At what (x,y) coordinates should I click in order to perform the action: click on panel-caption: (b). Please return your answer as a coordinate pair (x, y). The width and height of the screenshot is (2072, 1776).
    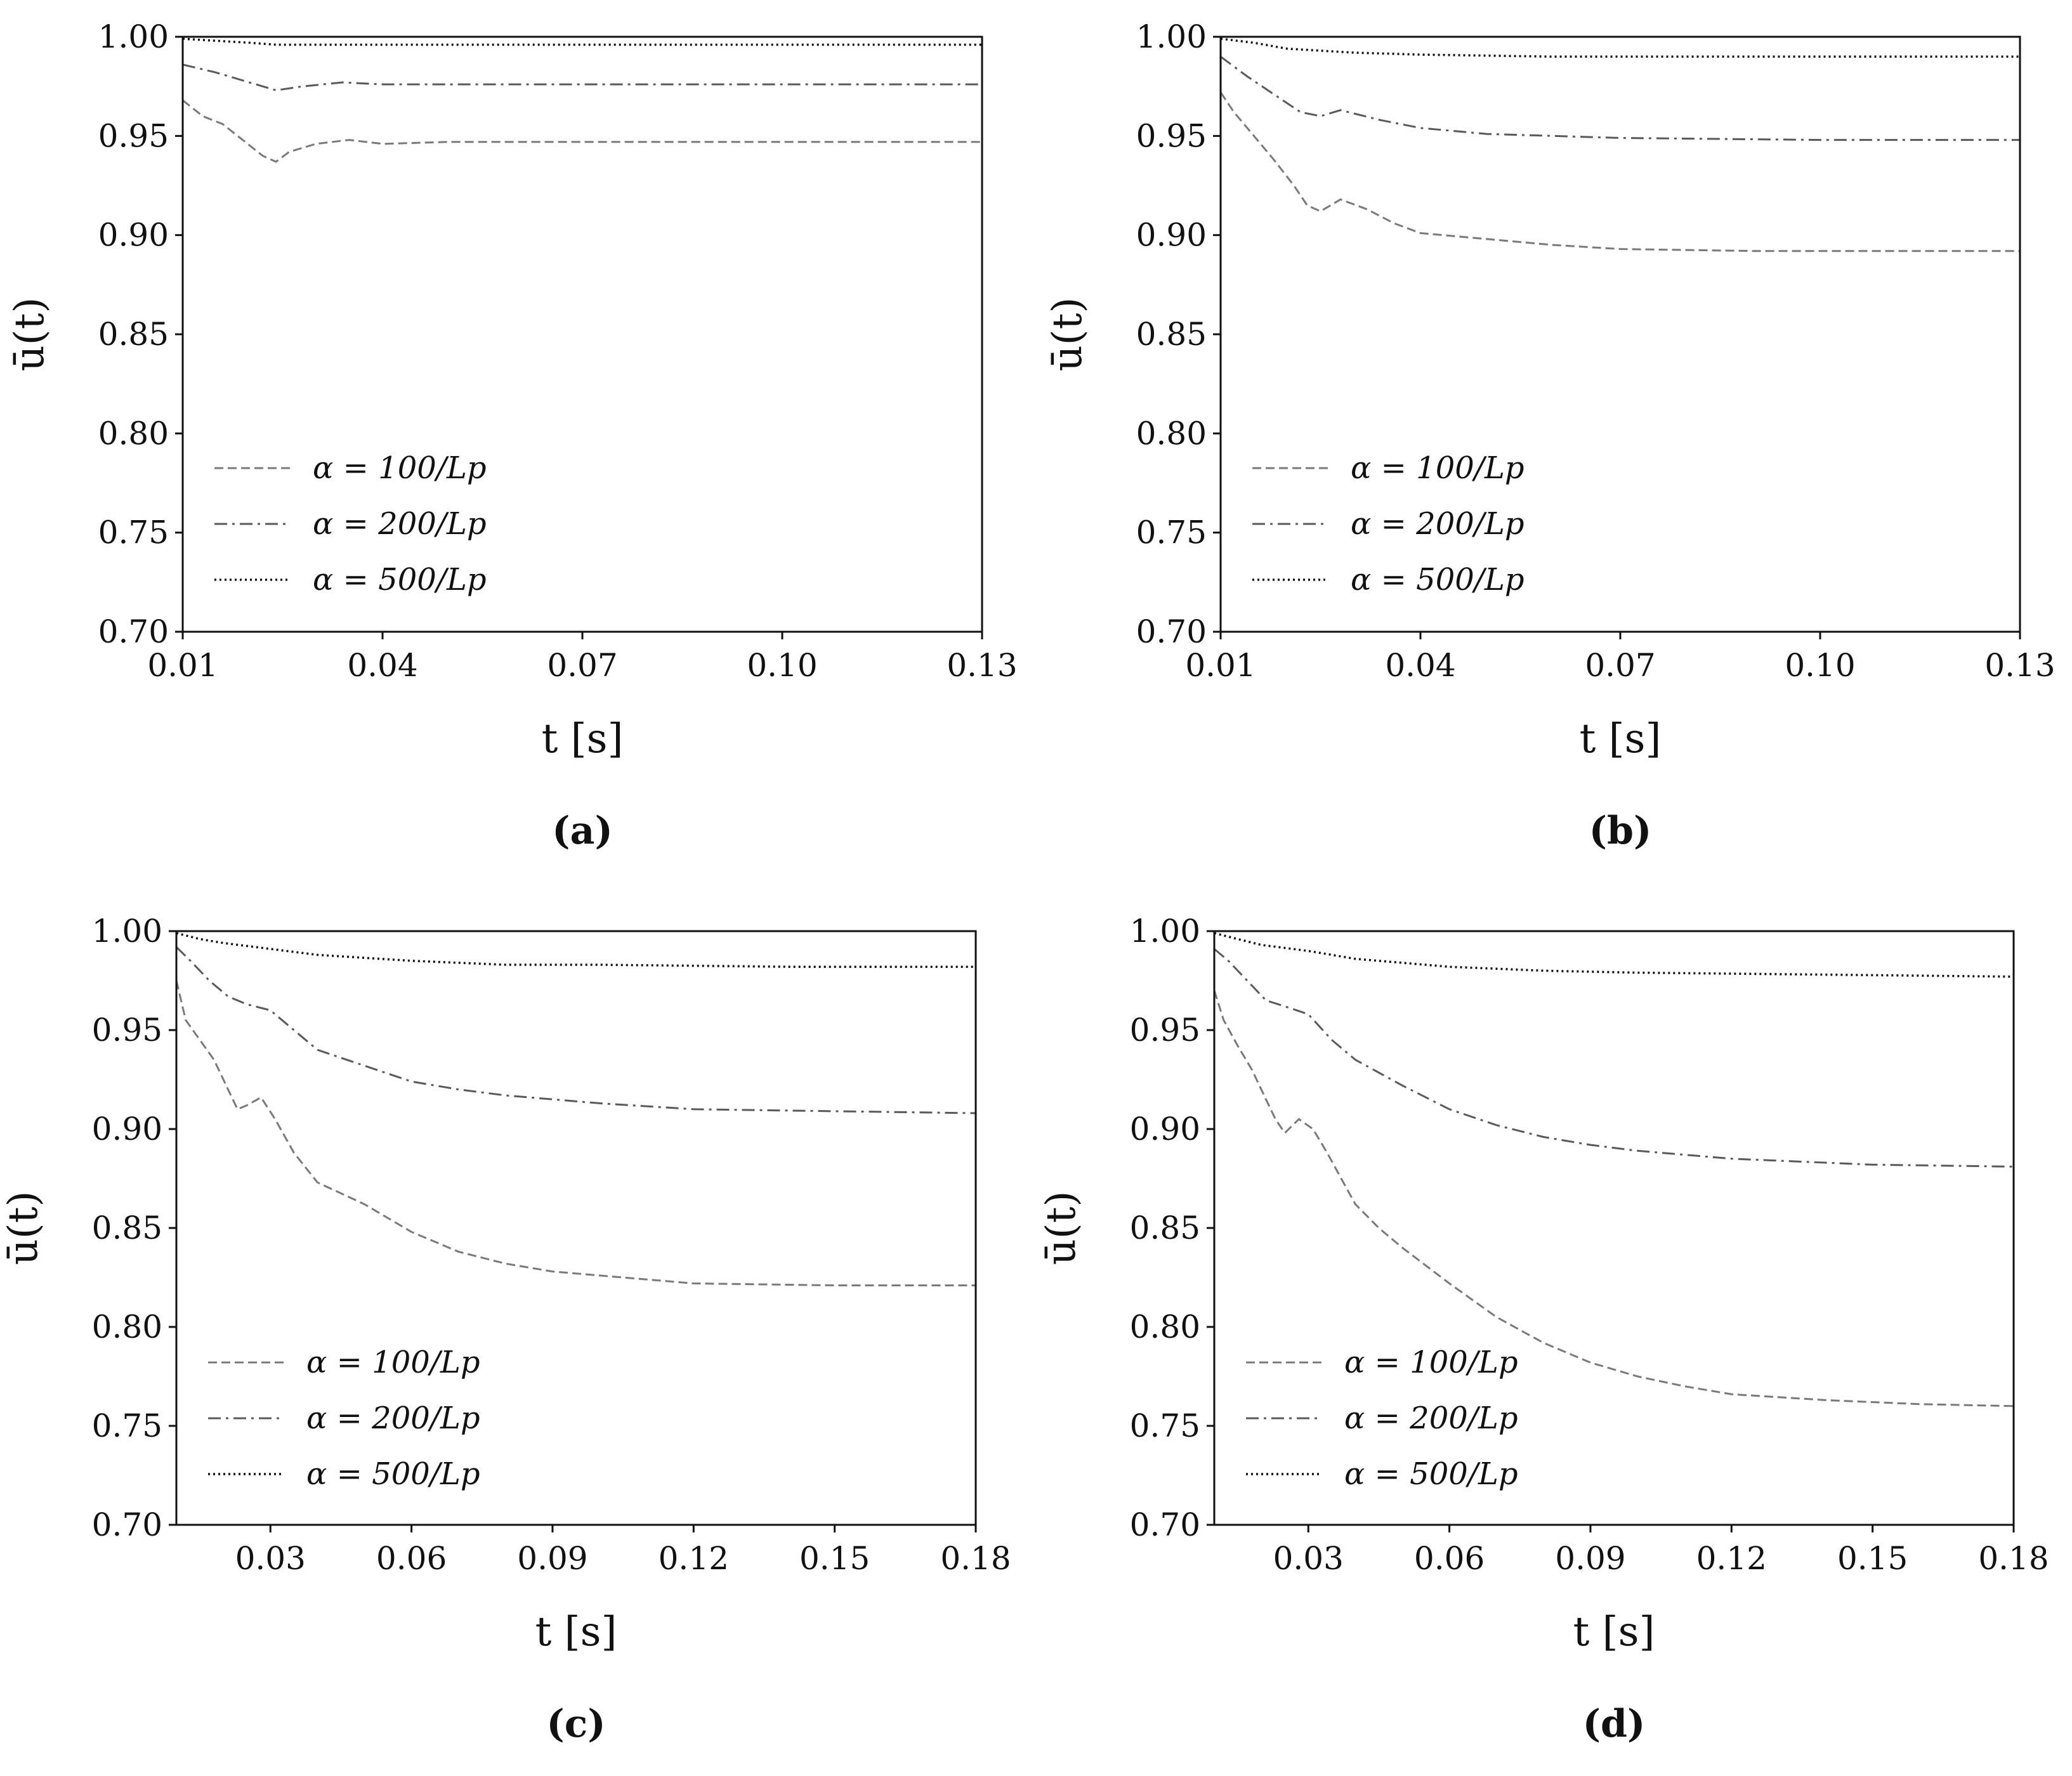
    Looking at the image, I should click on (1620, 831).